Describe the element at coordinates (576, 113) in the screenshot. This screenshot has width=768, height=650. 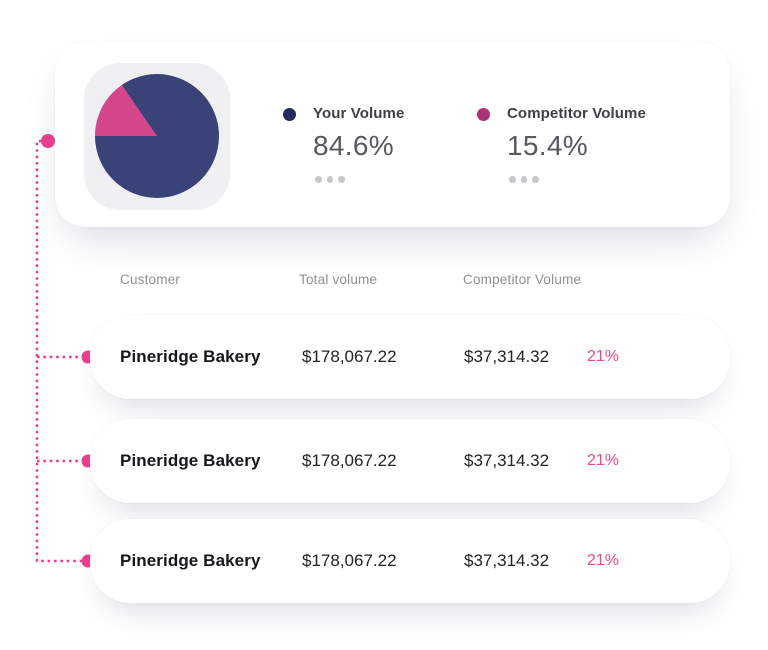
I see `competitor-volume-label: Competitor Volume` at that location.